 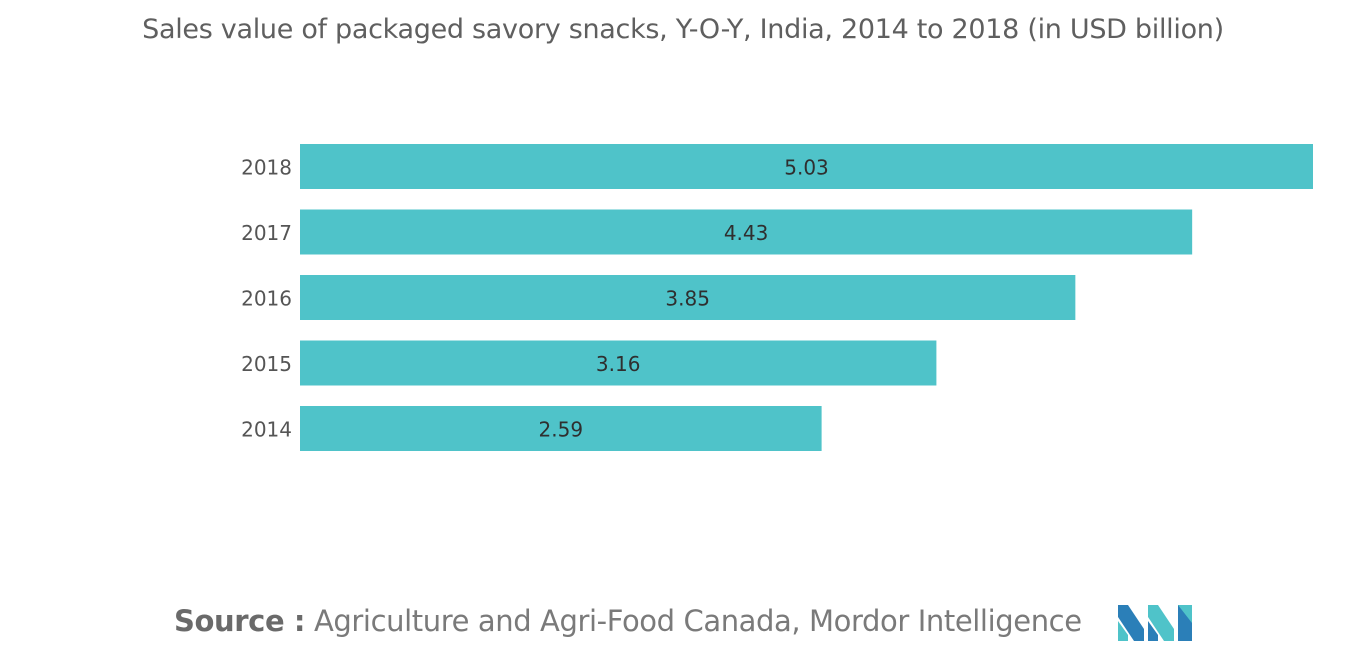 I want to click on bar-2016, so click(x=688, y=297).